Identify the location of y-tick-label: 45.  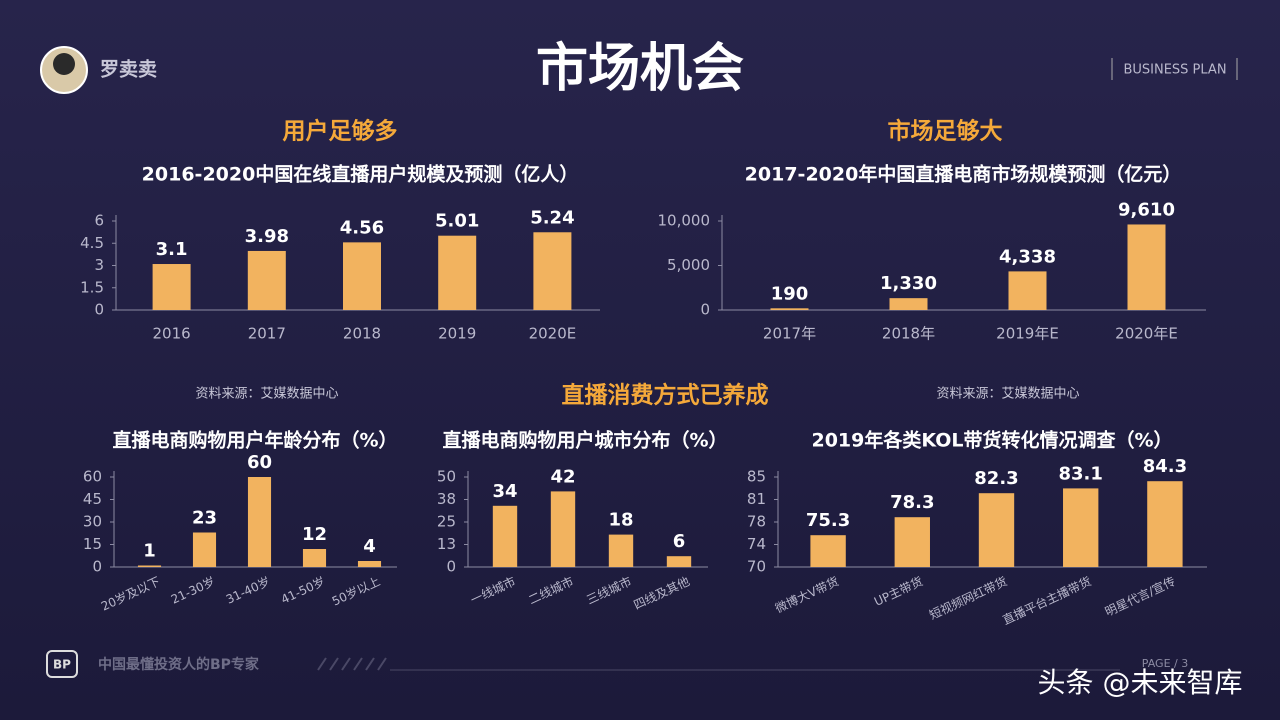
(92, 499).